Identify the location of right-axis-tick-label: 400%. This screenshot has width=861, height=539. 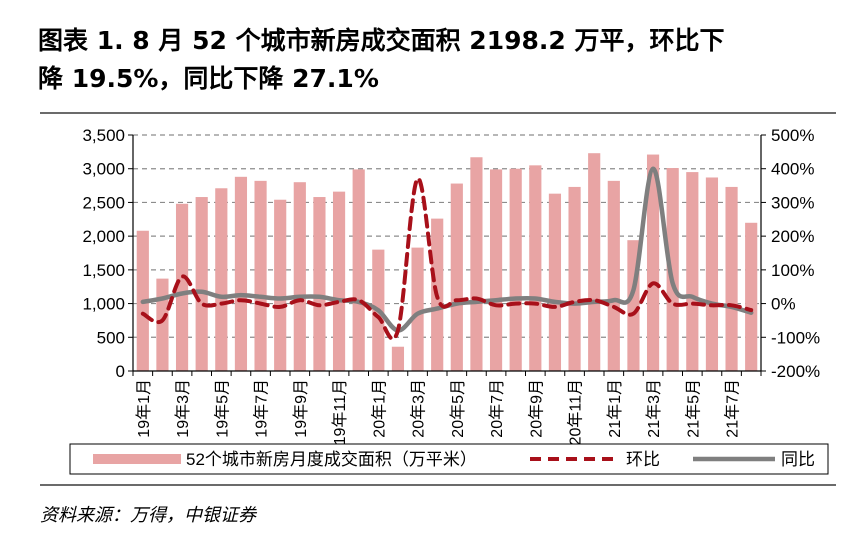
(792, 169).